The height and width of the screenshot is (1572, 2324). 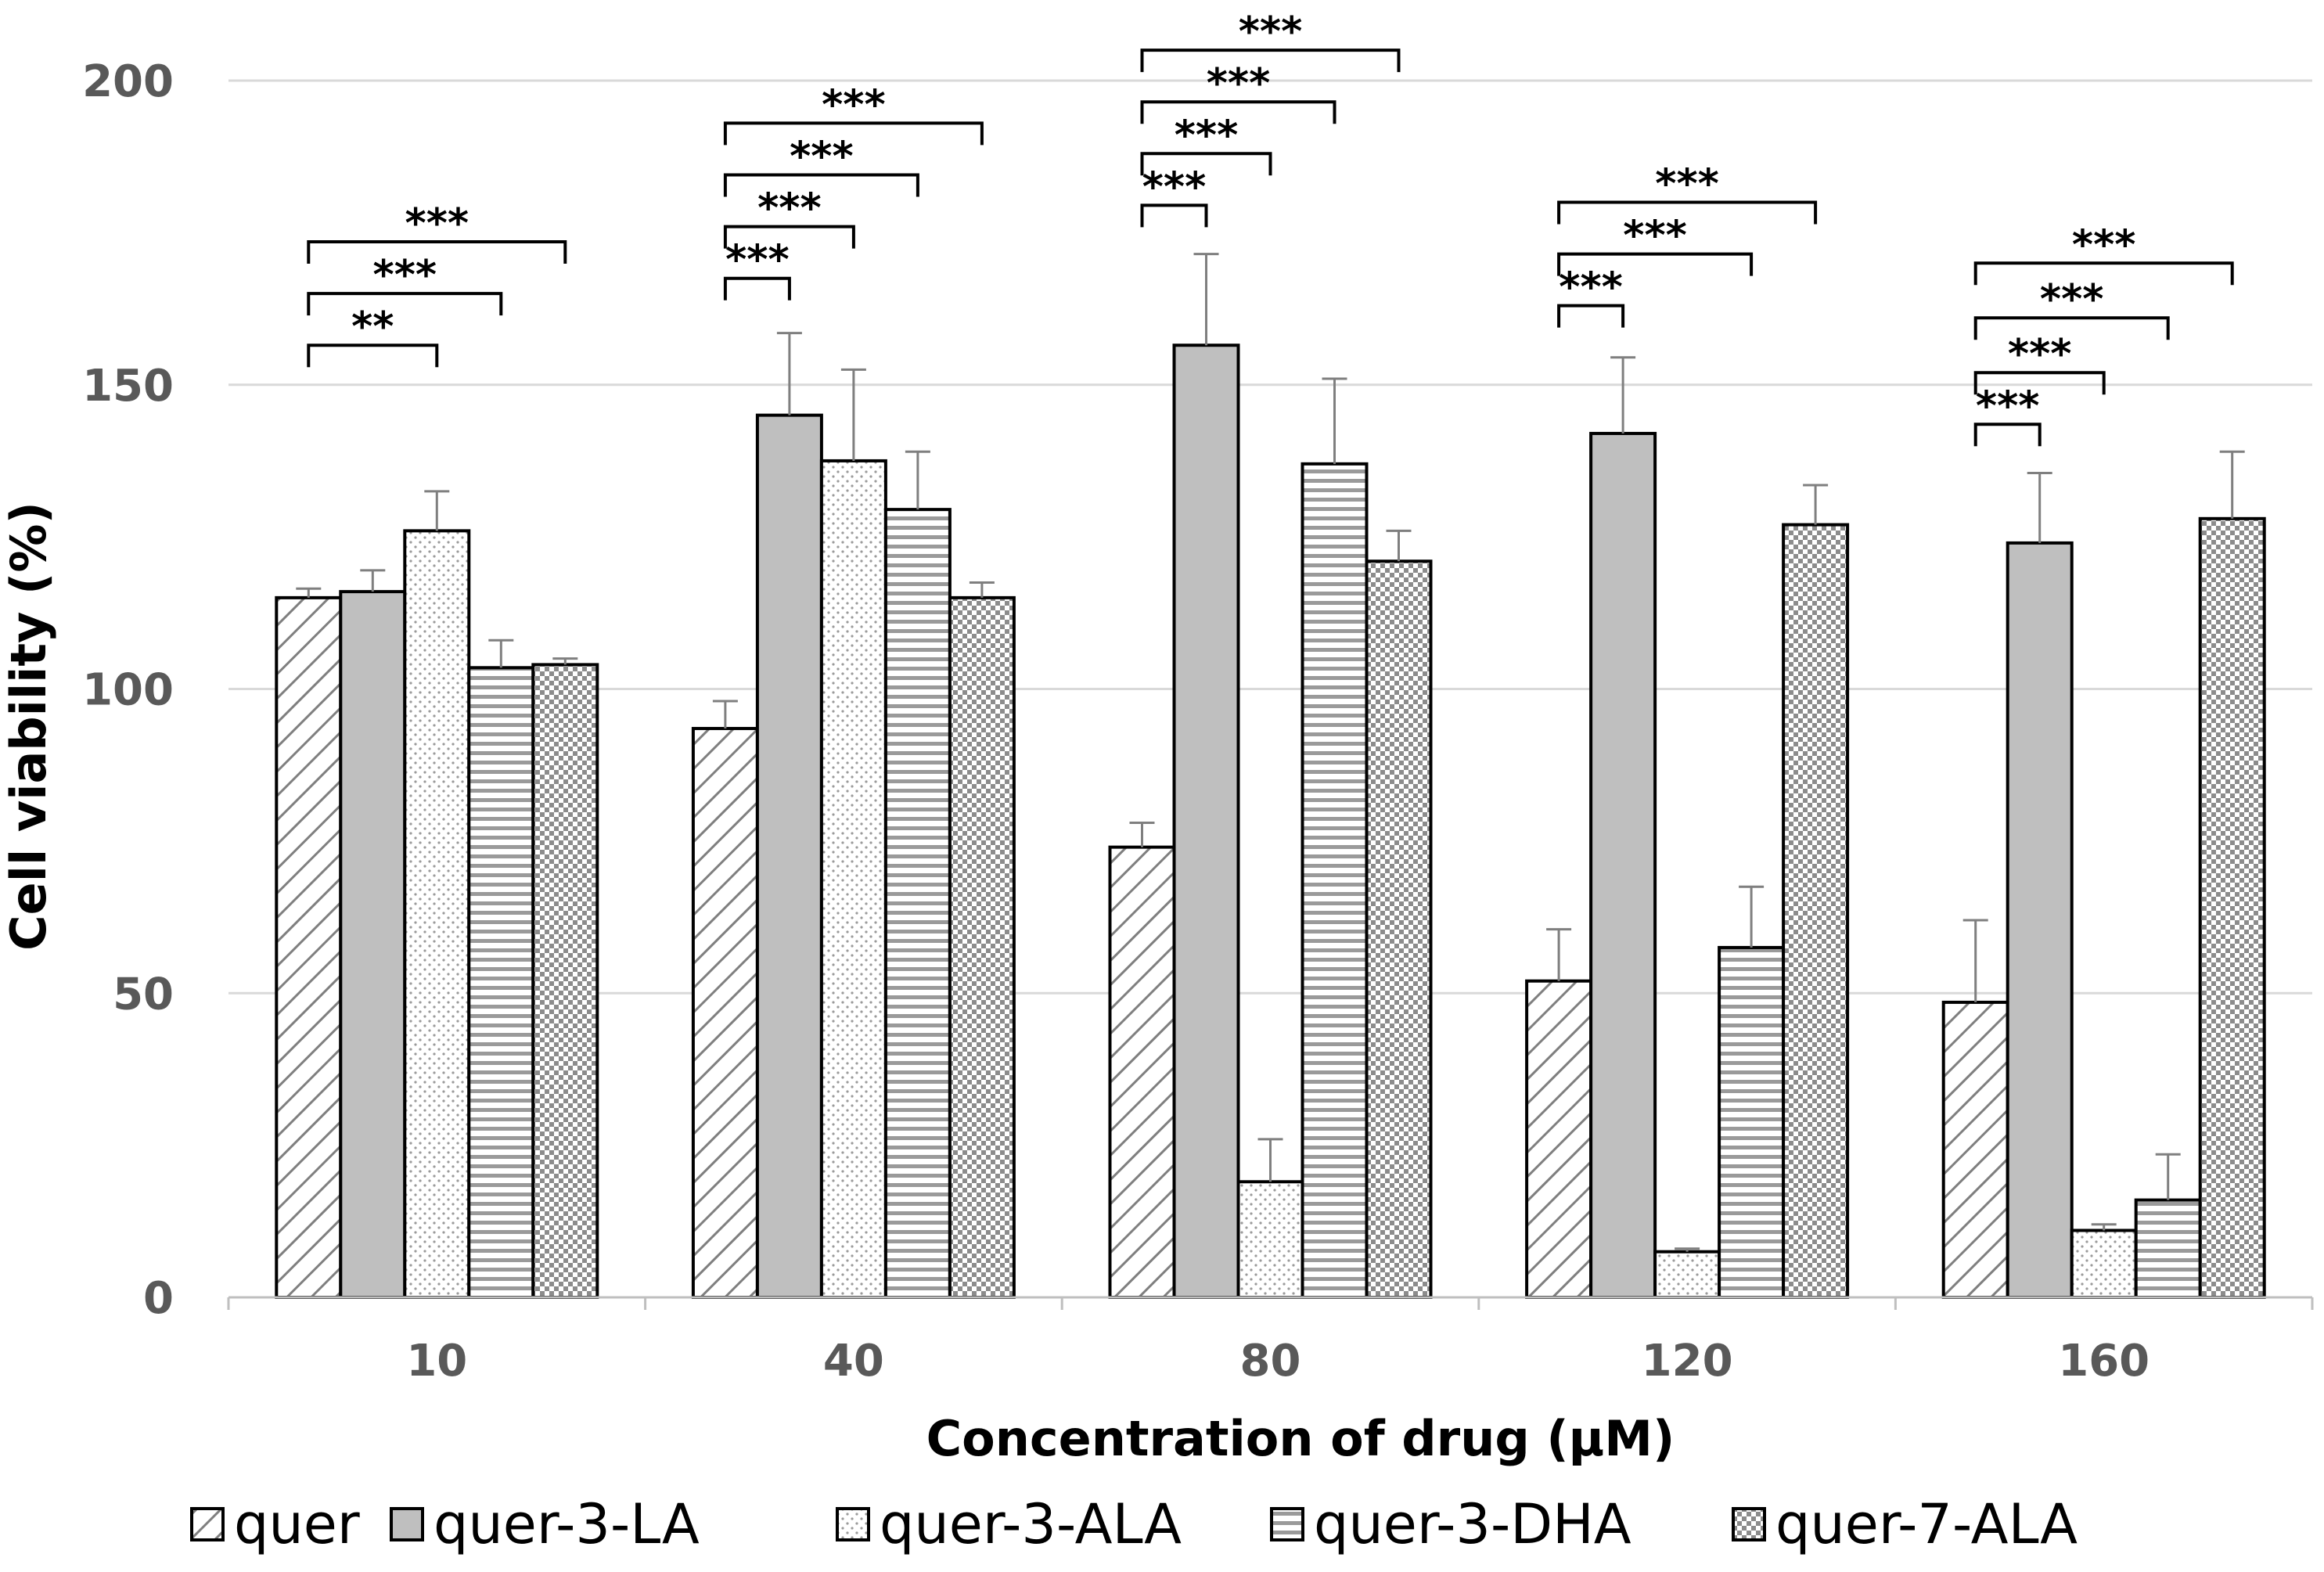 I want to click on x-tick-label: 120, so click(x=1687, y=1361).